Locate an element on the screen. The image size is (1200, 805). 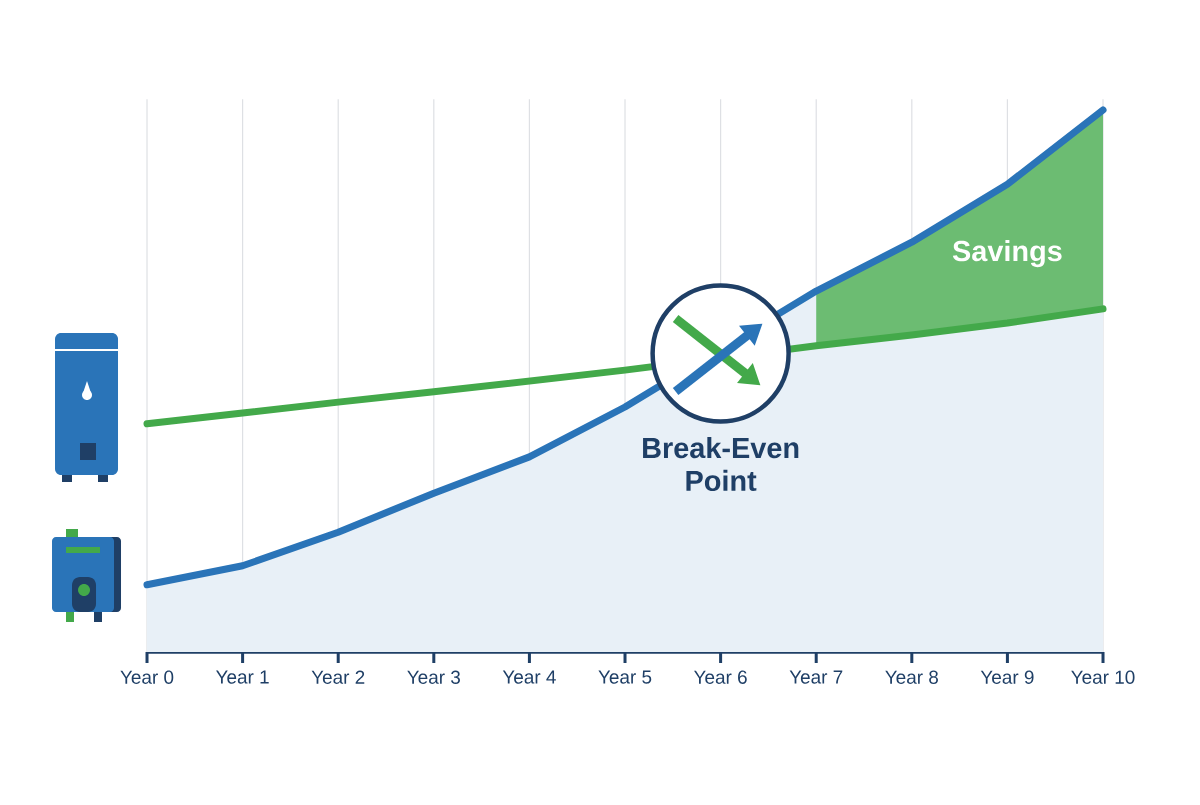
x-tick-label: Year 6 is located at coordinates (720, 677).